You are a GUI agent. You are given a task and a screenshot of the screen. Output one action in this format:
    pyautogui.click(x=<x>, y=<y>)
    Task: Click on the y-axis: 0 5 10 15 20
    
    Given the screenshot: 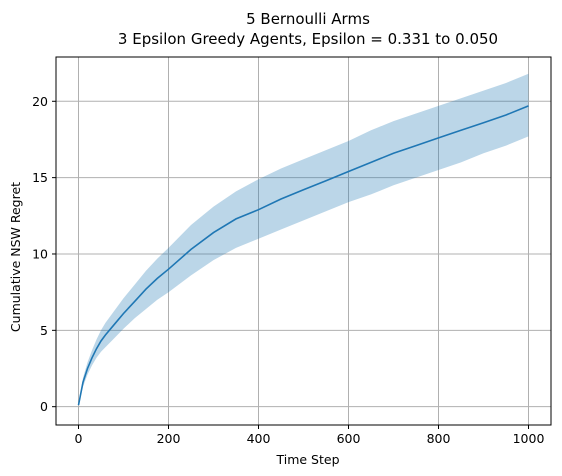 What is the action you would take?
    pyautogui.click(x=44, y=254)
    